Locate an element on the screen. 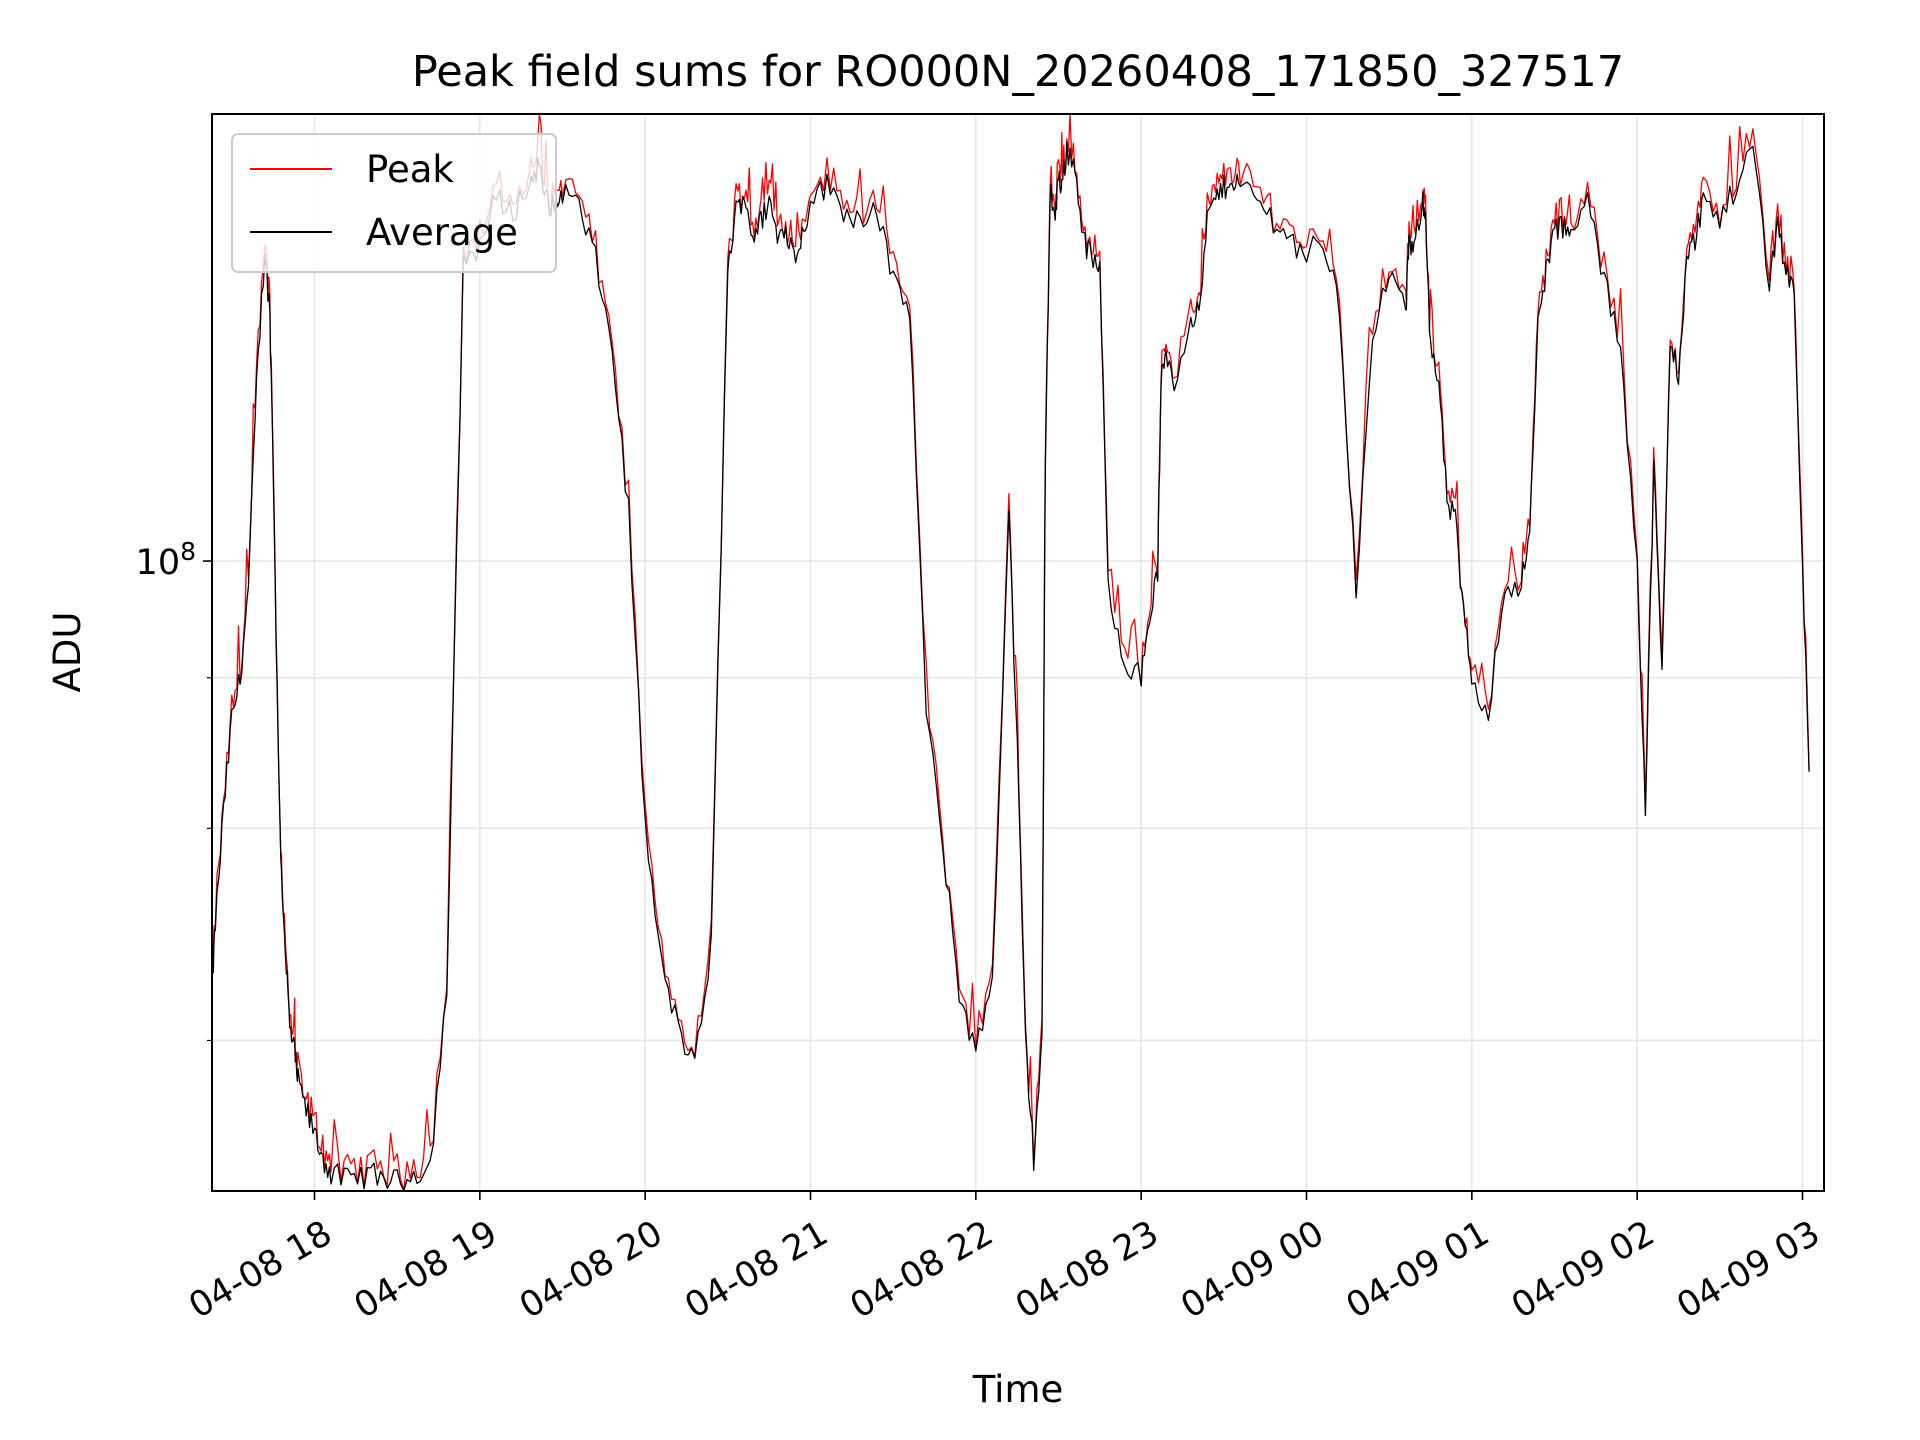 The image size is (1920, 1440). y-axis-ticks: 108 is located at coordinates (174, 789).